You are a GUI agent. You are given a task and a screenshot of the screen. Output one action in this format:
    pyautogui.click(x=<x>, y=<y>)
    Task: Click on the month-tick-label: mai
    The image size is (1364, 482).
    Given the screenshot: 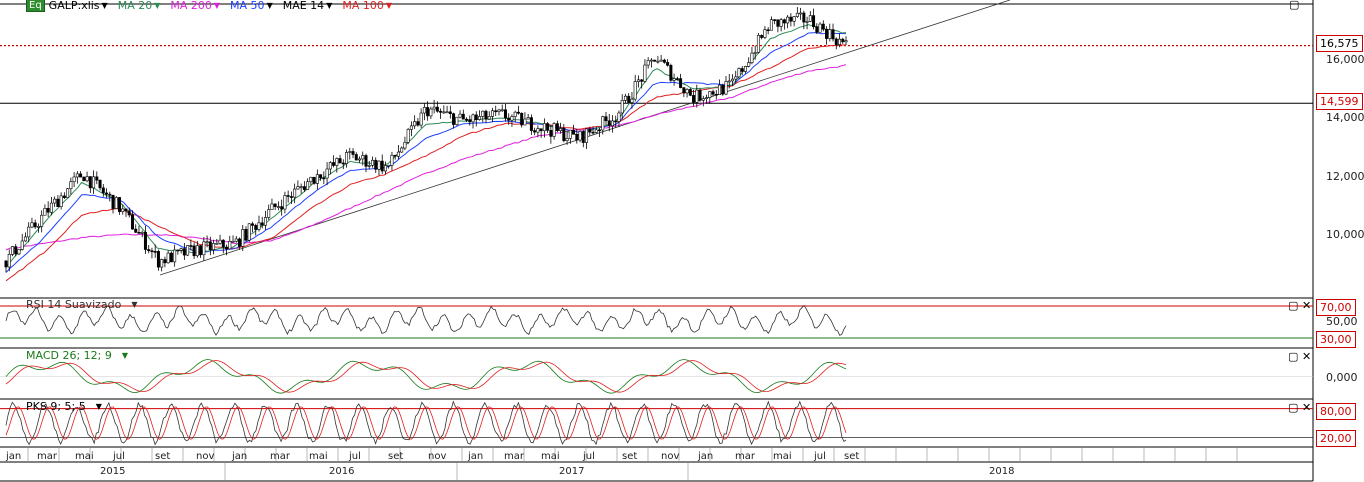 What is the action you would take?
    pyautogui.click(x=550, y=456)
    